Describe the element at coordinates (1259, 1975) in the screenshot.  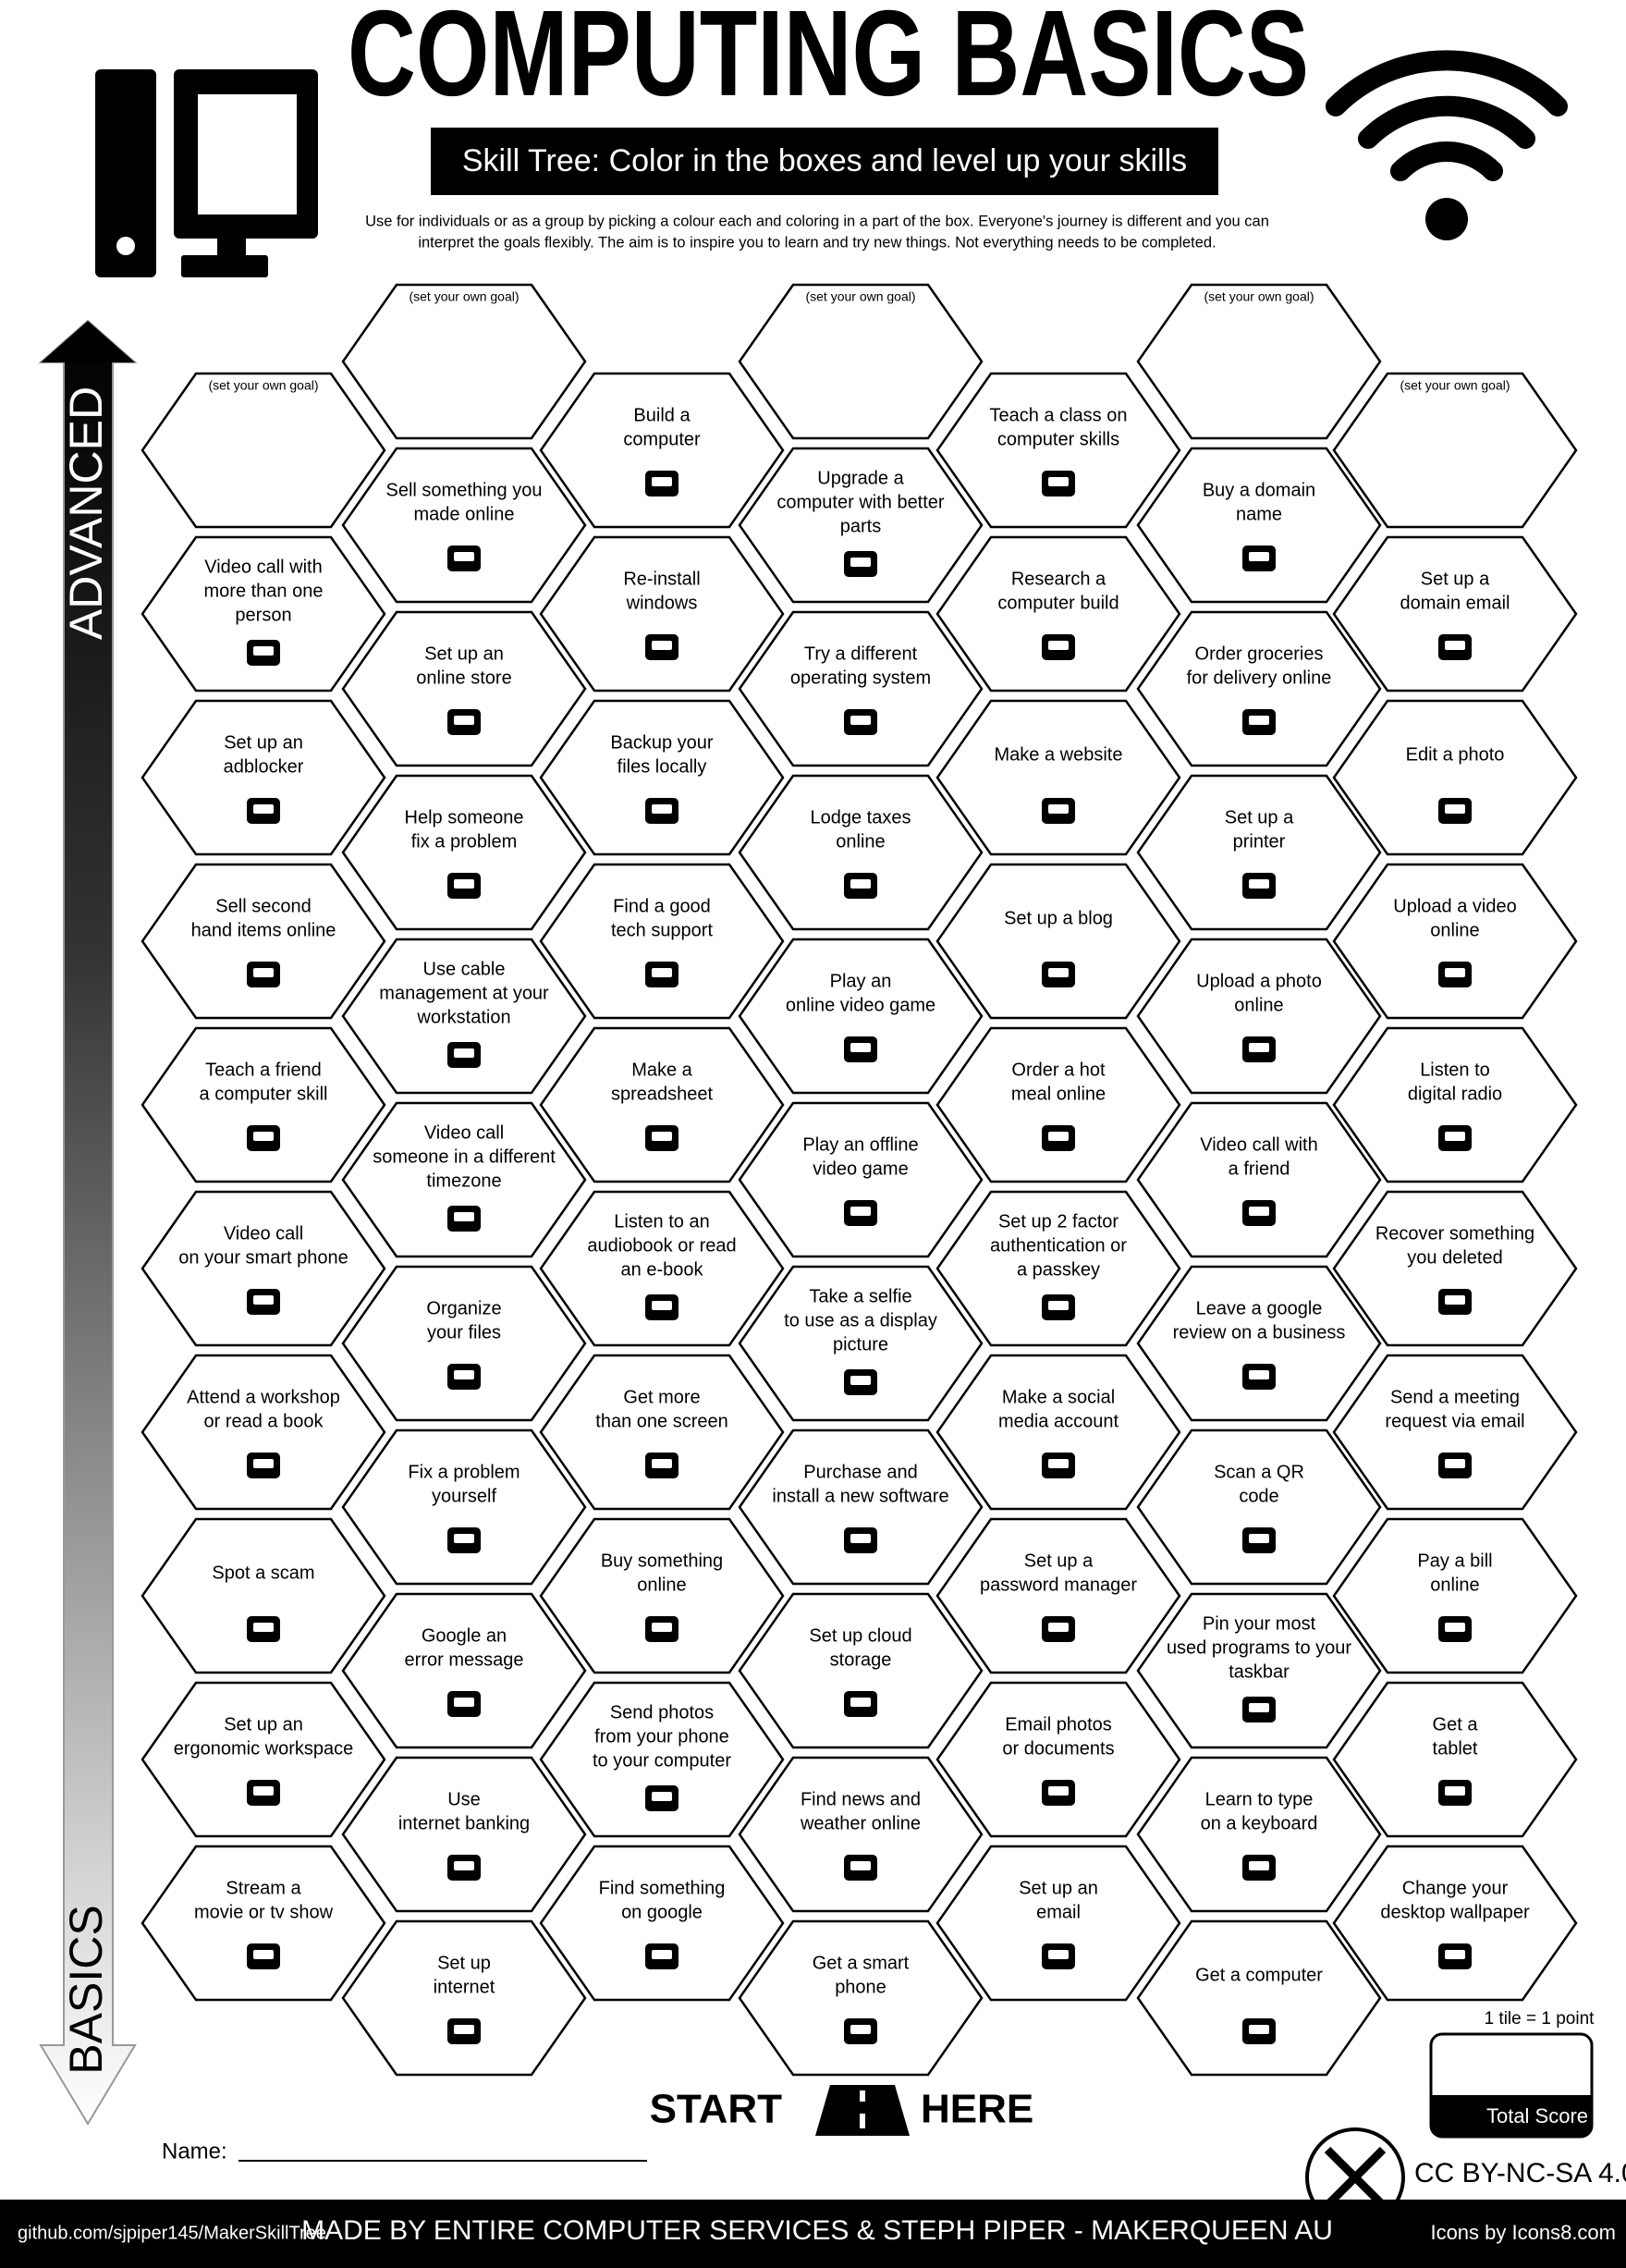
I see `tile-label: Get a computer` at that location.